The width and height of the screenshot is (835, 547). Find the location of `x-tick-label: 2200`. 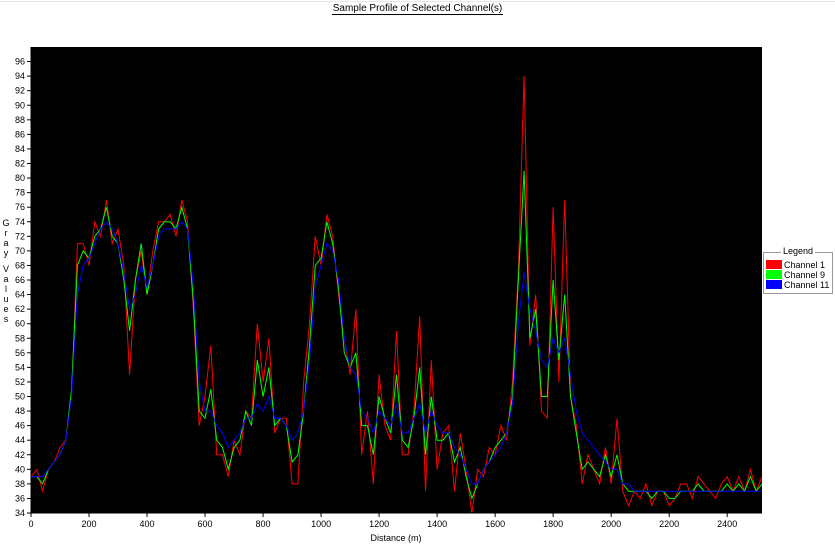

x-tick-label: 2200 is located at coordinates (669, 524).